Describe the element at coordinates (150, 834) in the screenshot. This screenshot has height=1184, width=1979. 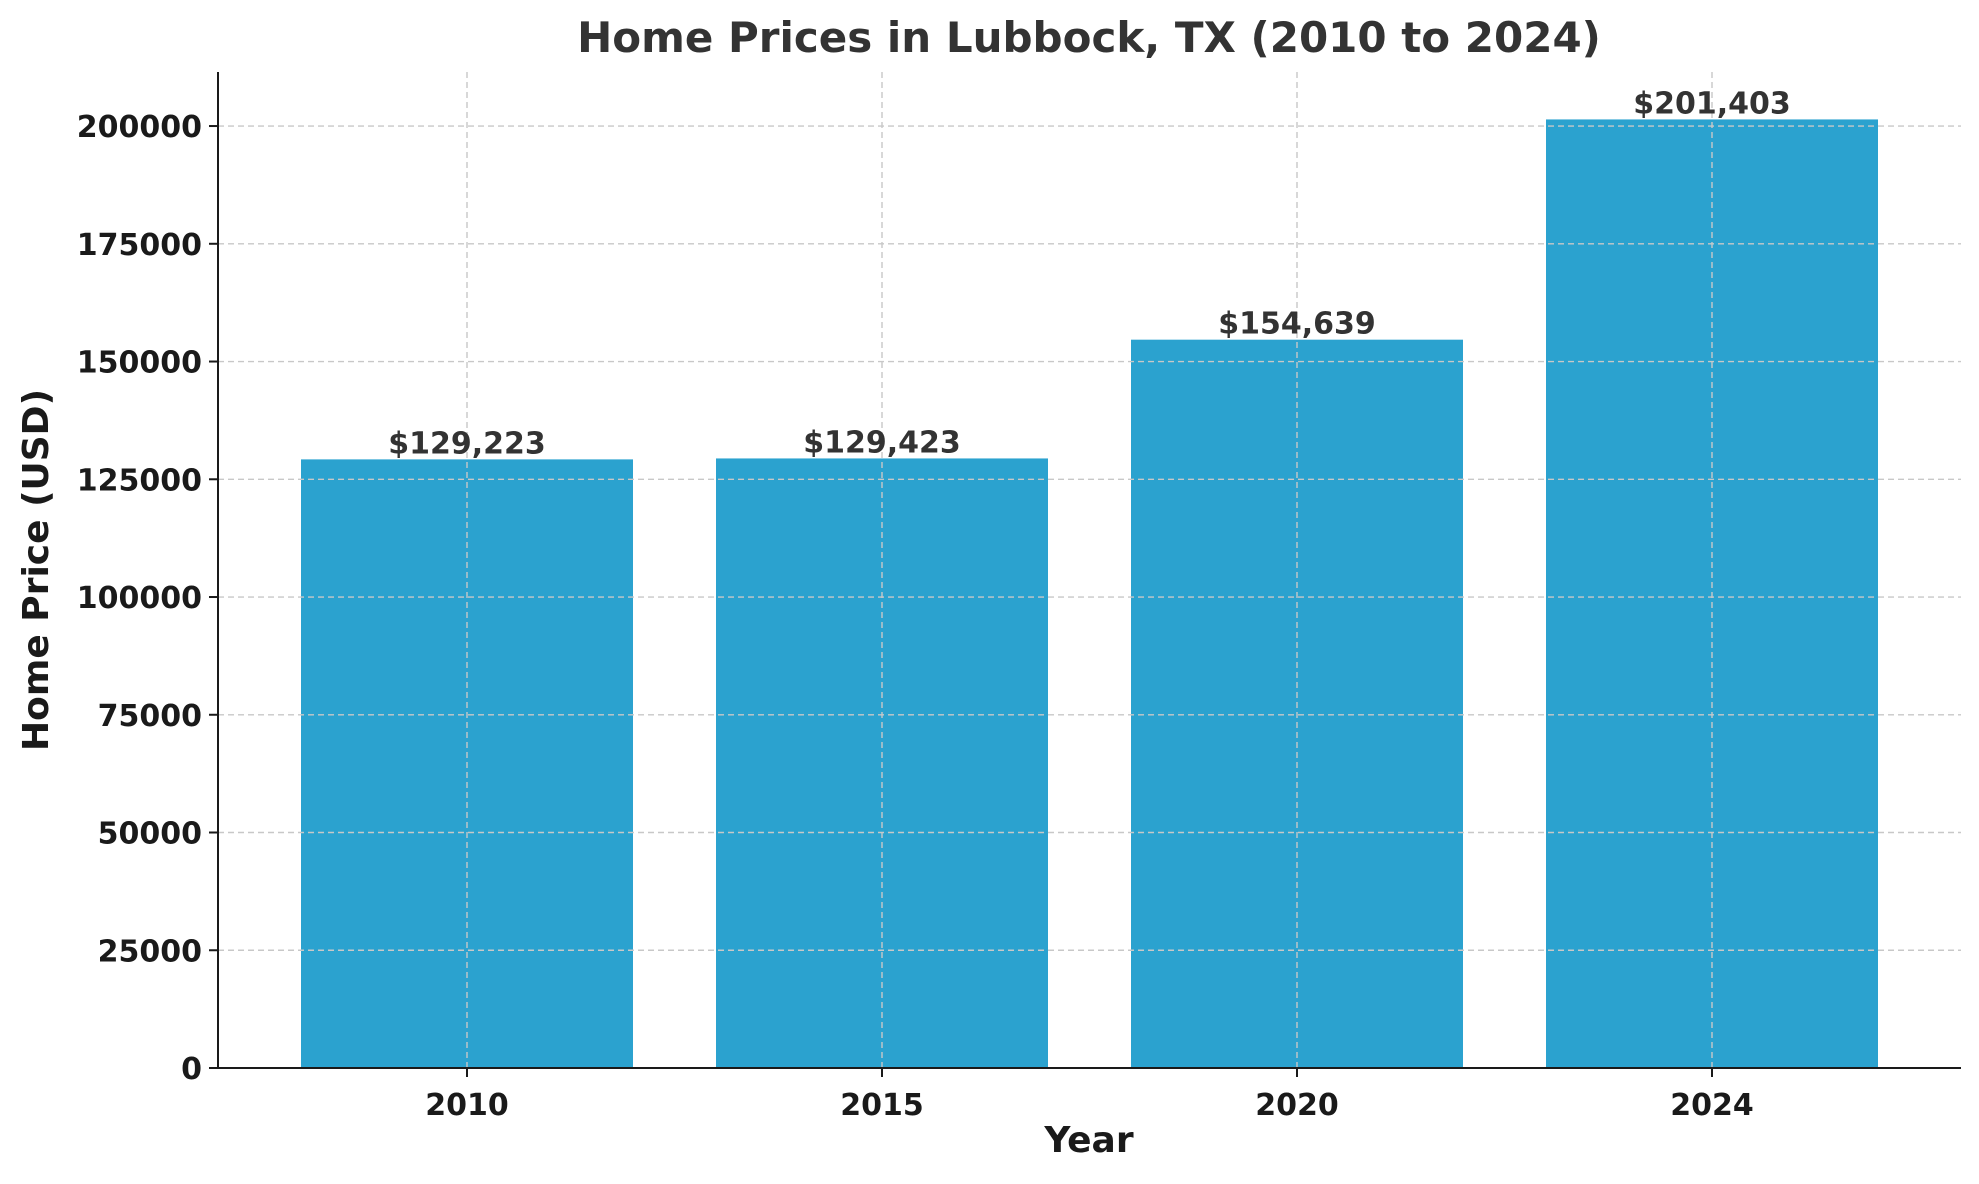
I see `y-tick-label: 50000` at that location.